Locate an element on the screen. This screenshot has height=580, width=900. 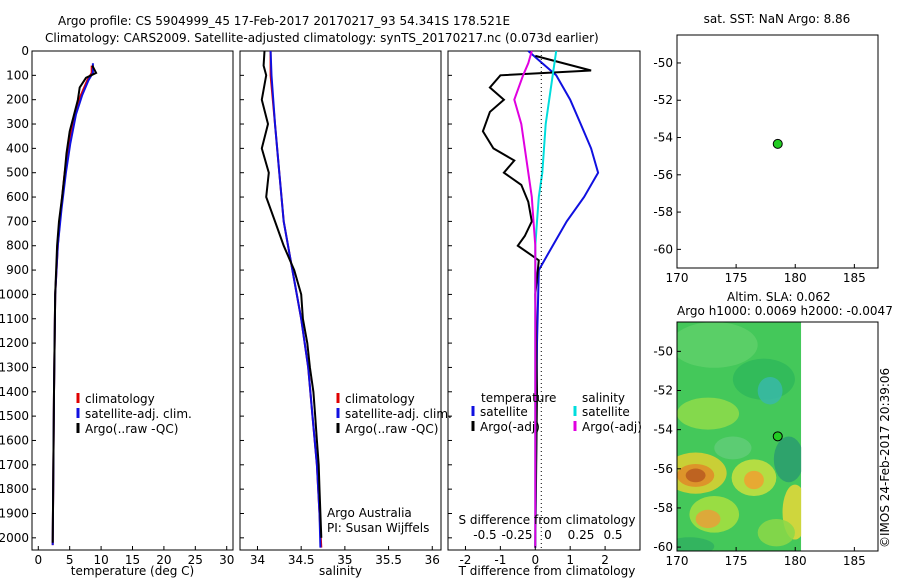
depth-tick-label: 0 is located at coordinates (25, 51).